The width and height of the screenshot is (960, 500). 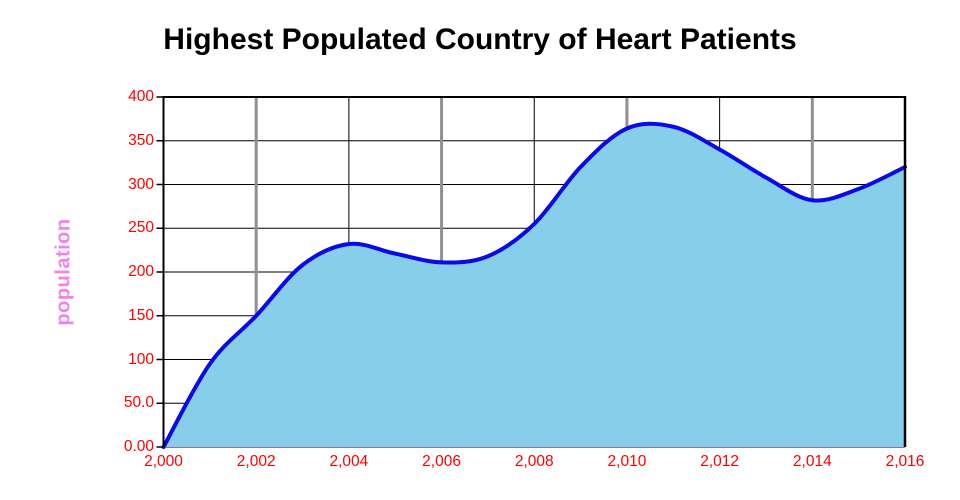 What do you see at coordinates (141, 140) in the screenshot?
I see `y-tick-label: 350` at bounding box center [141, 140].